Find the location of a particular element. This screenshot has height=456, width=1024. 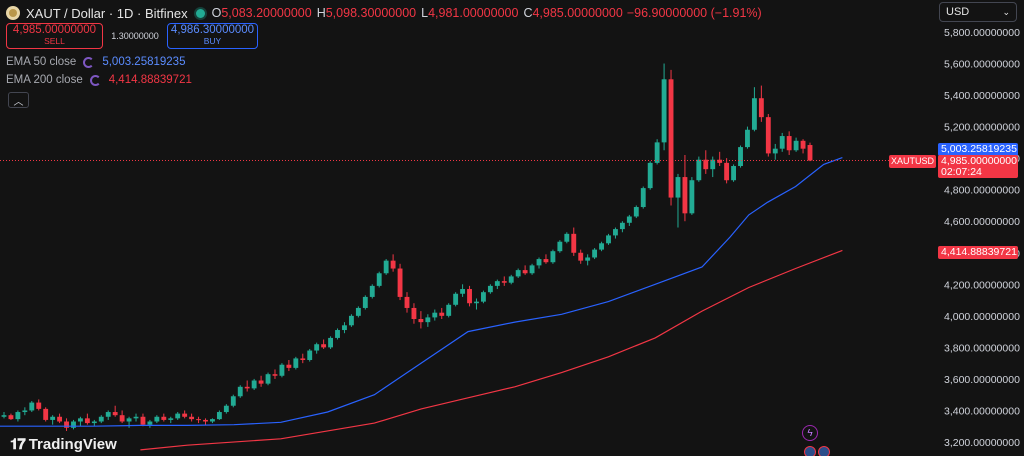

sell-label: SELL is located at coordinates (54, 41).